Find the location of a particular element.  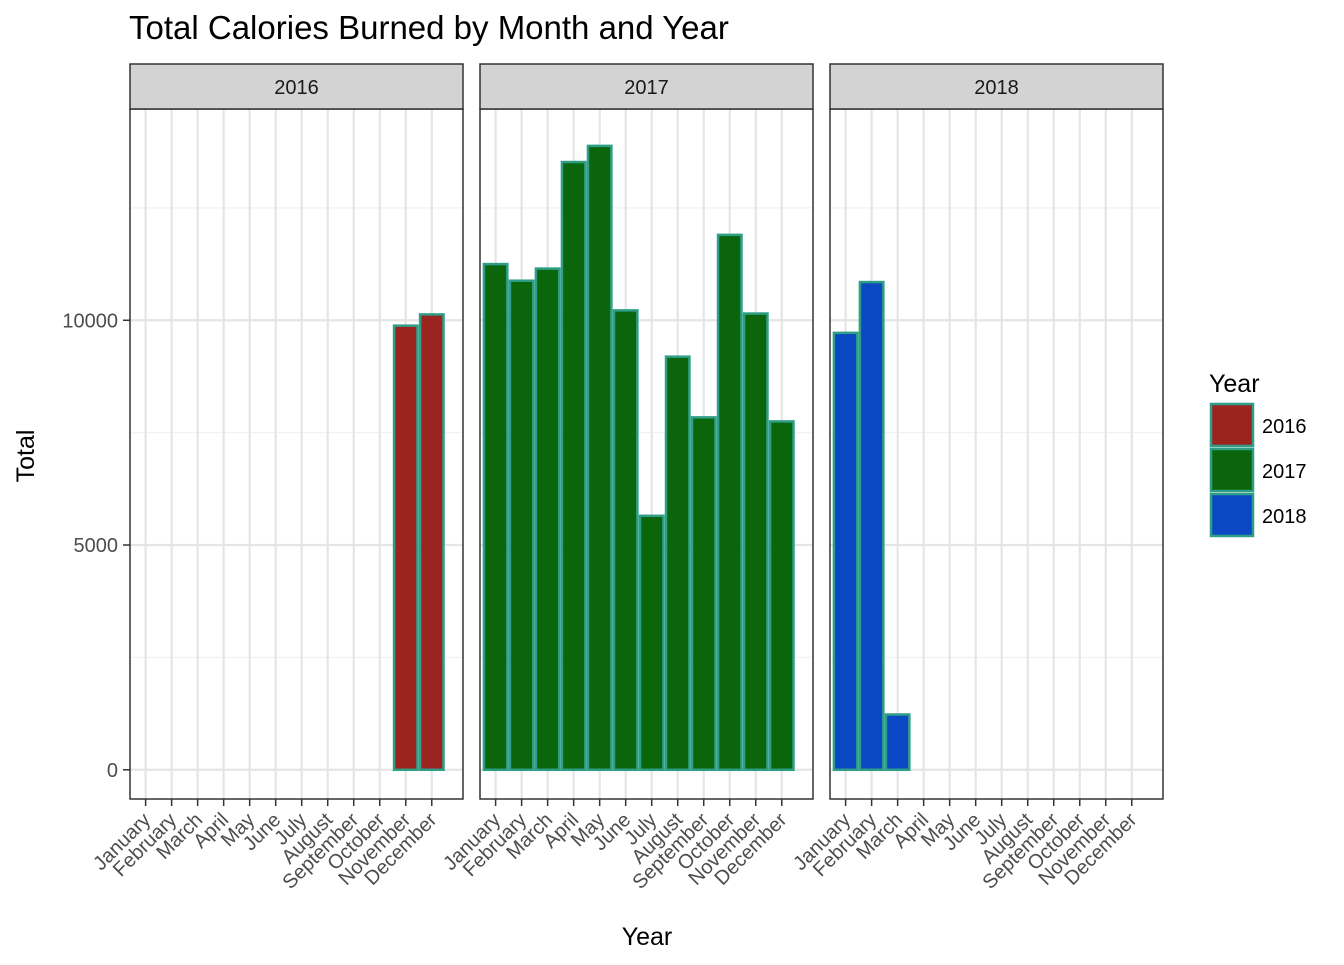

y-tick-label: 0 is located at coordinates (112, 771).